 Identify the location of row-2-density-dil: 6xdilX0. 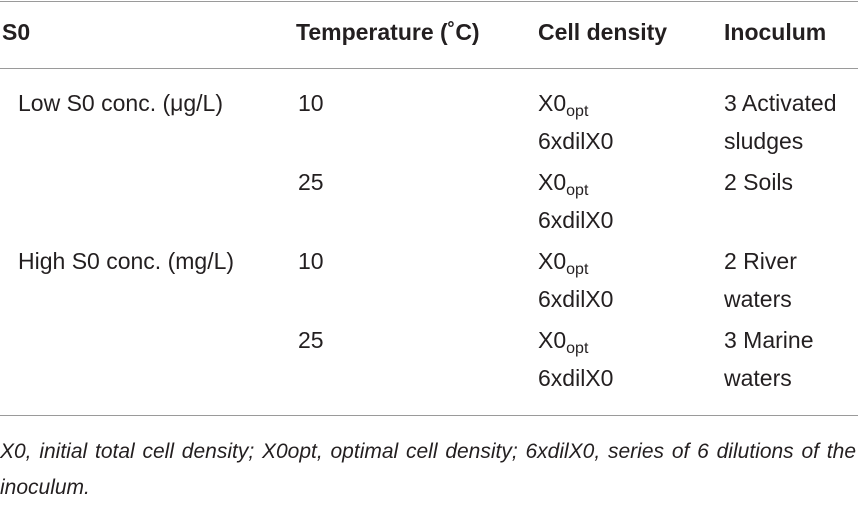
(576, 220).